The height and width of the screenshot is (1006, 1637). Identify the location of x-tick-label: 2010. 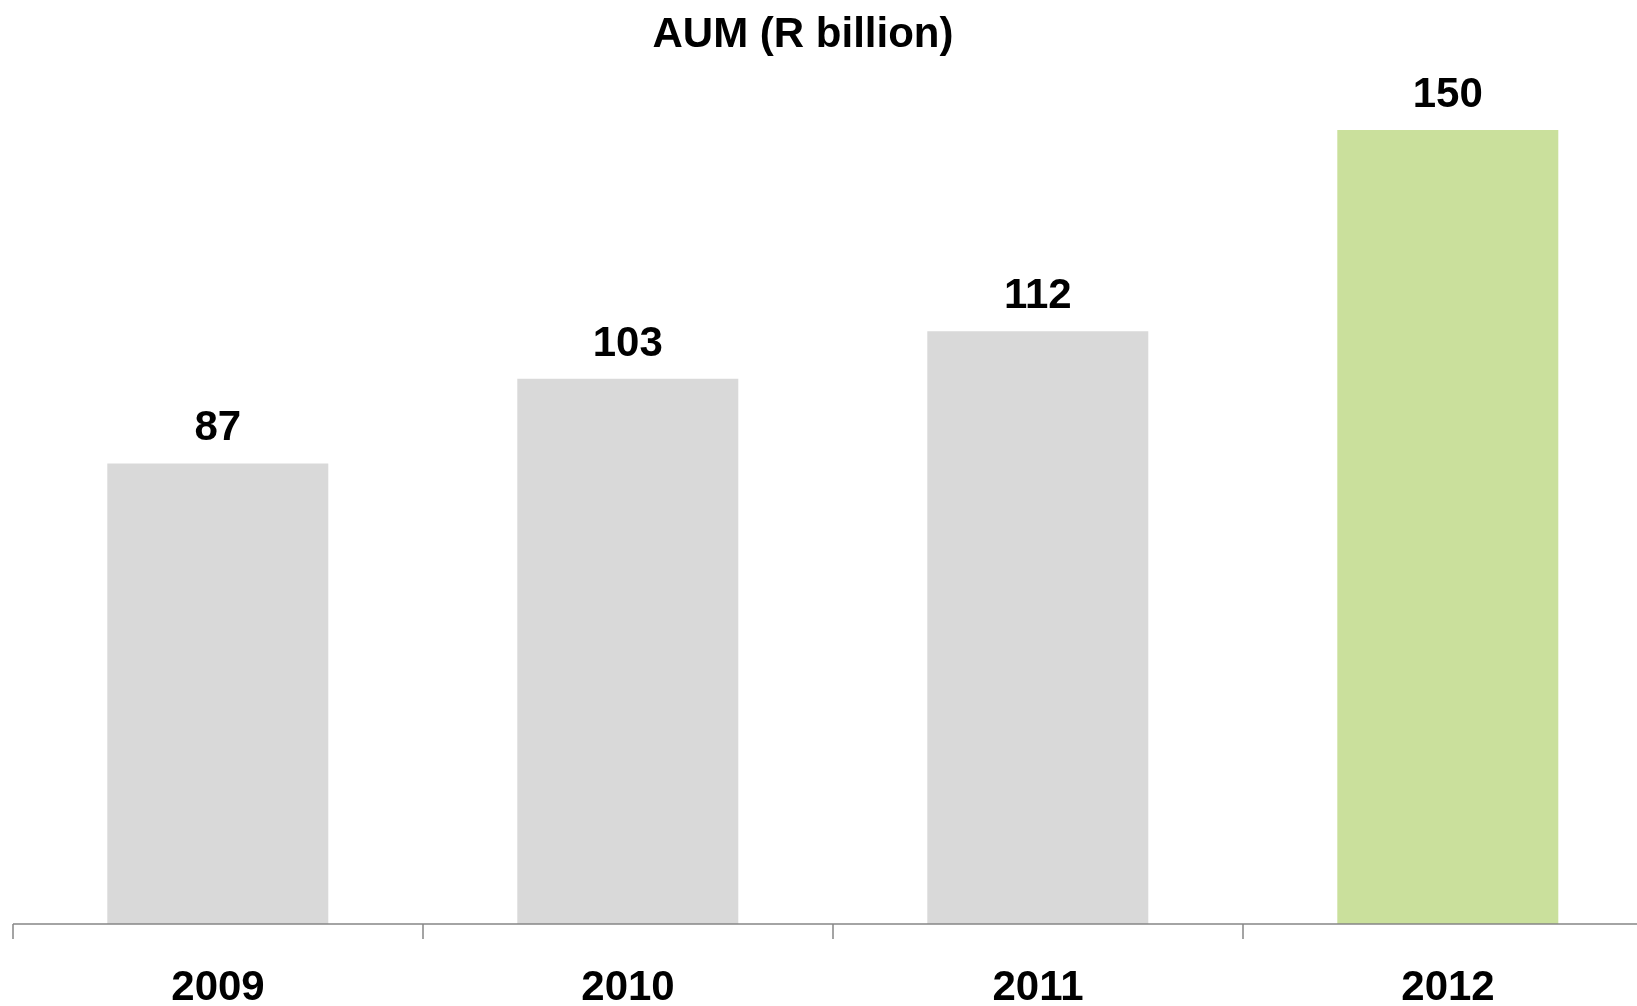
(628, 984).